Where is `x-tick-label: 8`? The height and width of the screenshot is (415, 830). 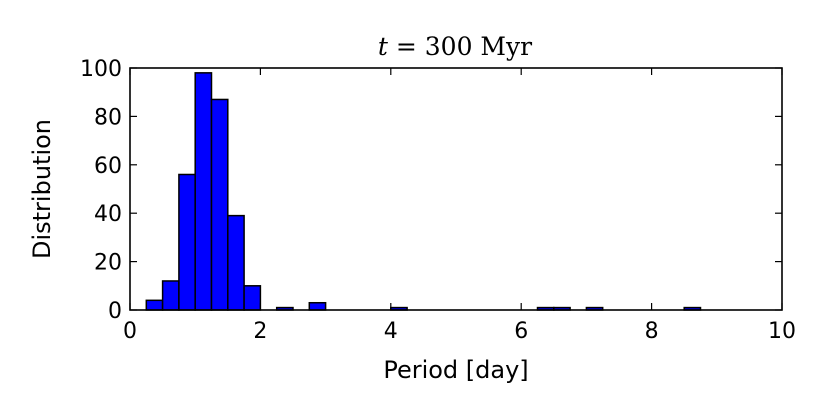 x-tick-label: 8 is located at coordinates (652, 331).